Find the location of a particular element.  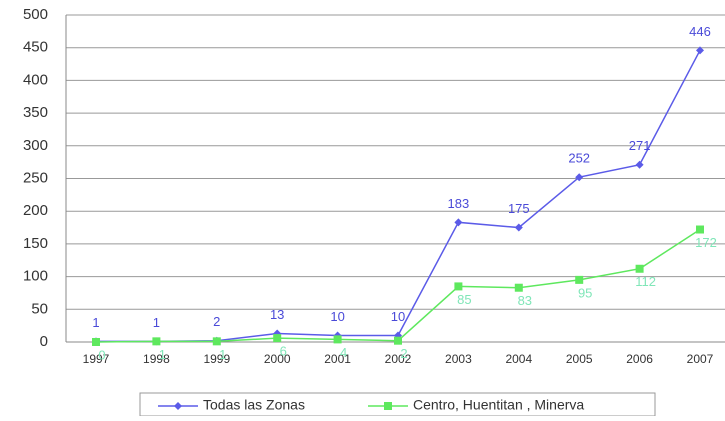

x-tick-label: 2006 is located at coordinates (639, 359).